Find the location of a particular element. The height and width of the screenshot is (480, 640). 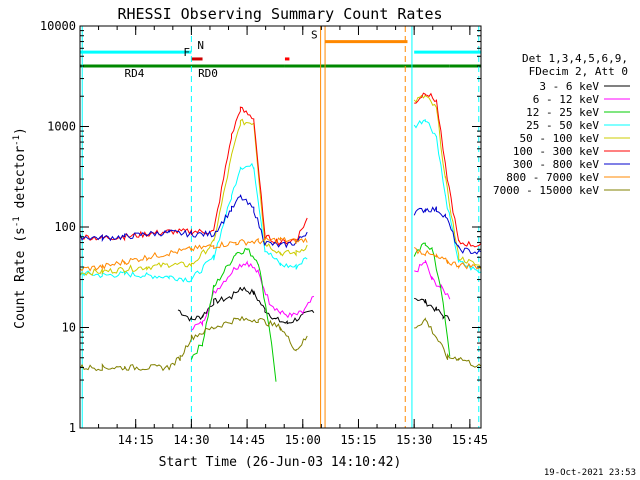

legend-entry-label: 3 - 6 keV is located at coordinates (569, 86).